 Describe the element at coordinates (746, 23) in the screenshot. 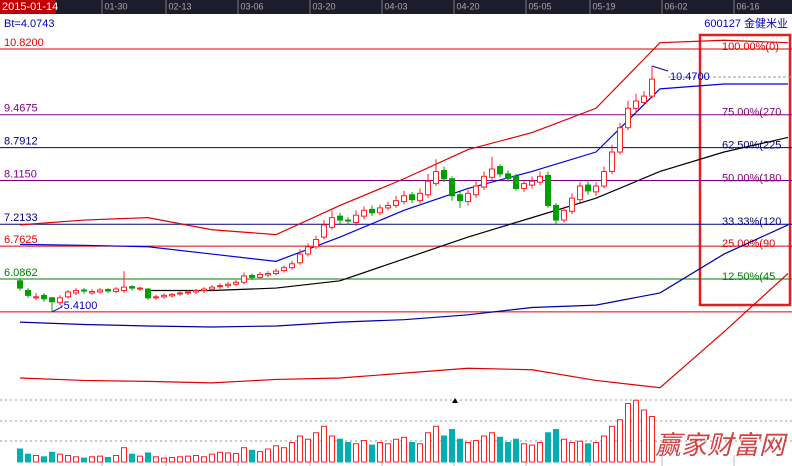

I see `stock-name: 600127 金健米业` at that location.